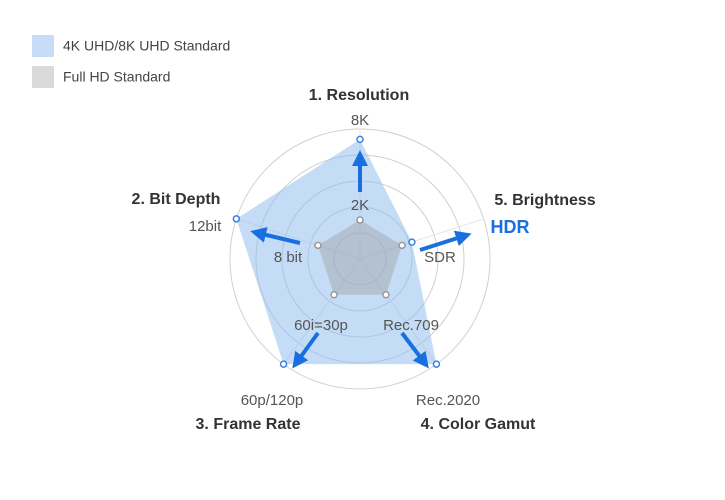 The image size is (725, 500). What do you see at coordinates (205, 226) in the screenshot?
I see `value-label: 12bit` at bounding box center [205, 226].